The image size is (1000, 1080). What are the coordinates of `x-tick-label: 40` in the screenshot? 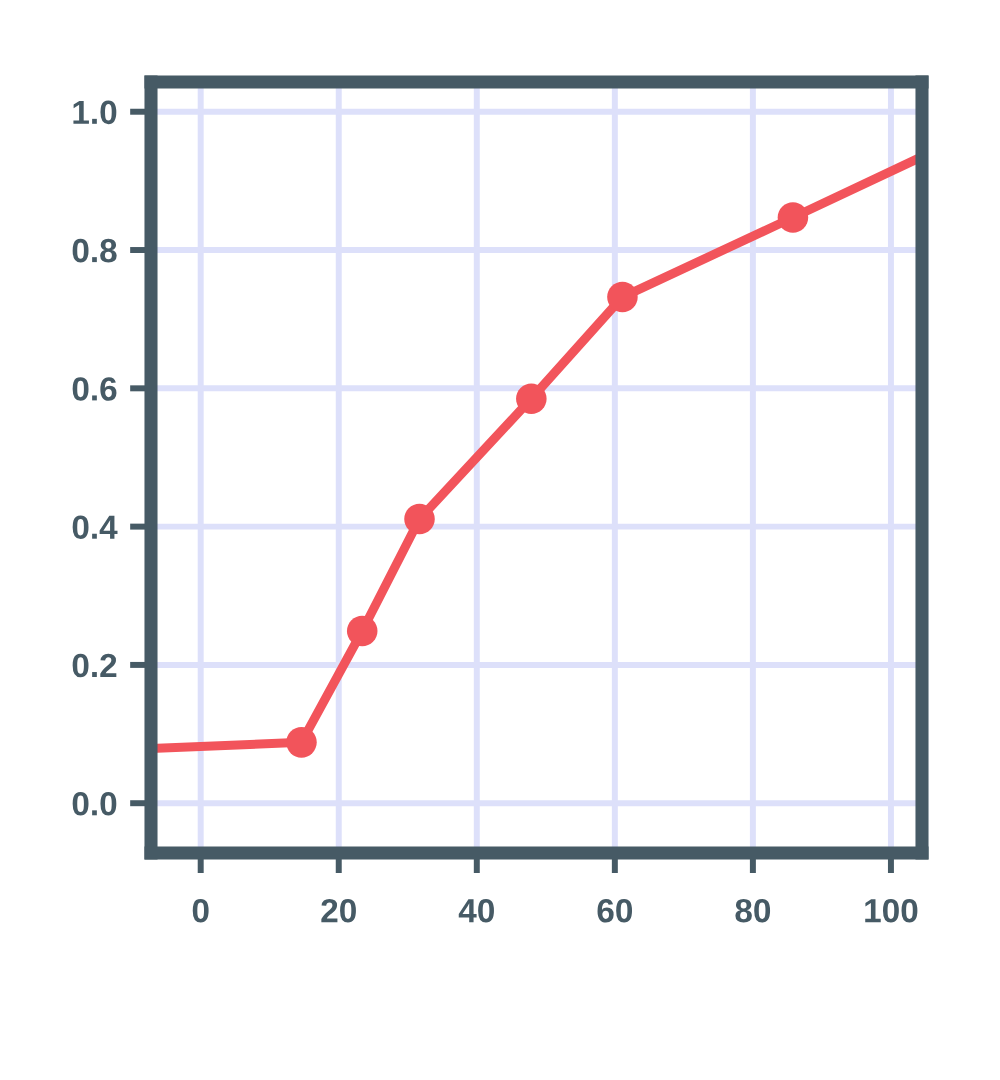 It's located at (476, 910).